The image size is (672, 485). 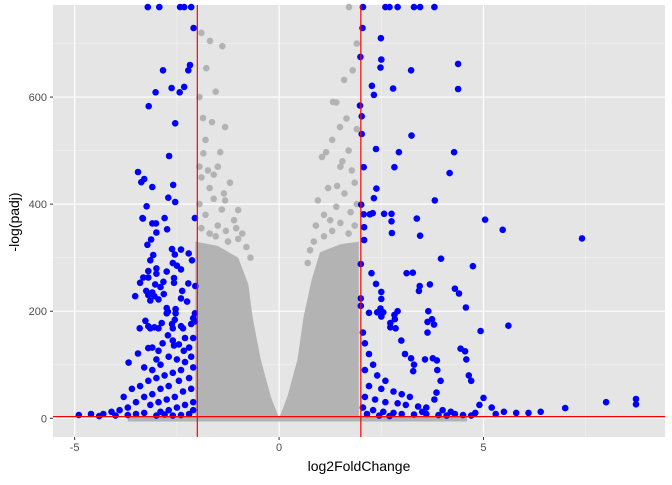 What do you see at coordinates (14, 221) in the screenshot?
I see `y-axis-label: -log(padj)` at bounding box center [14, 221].